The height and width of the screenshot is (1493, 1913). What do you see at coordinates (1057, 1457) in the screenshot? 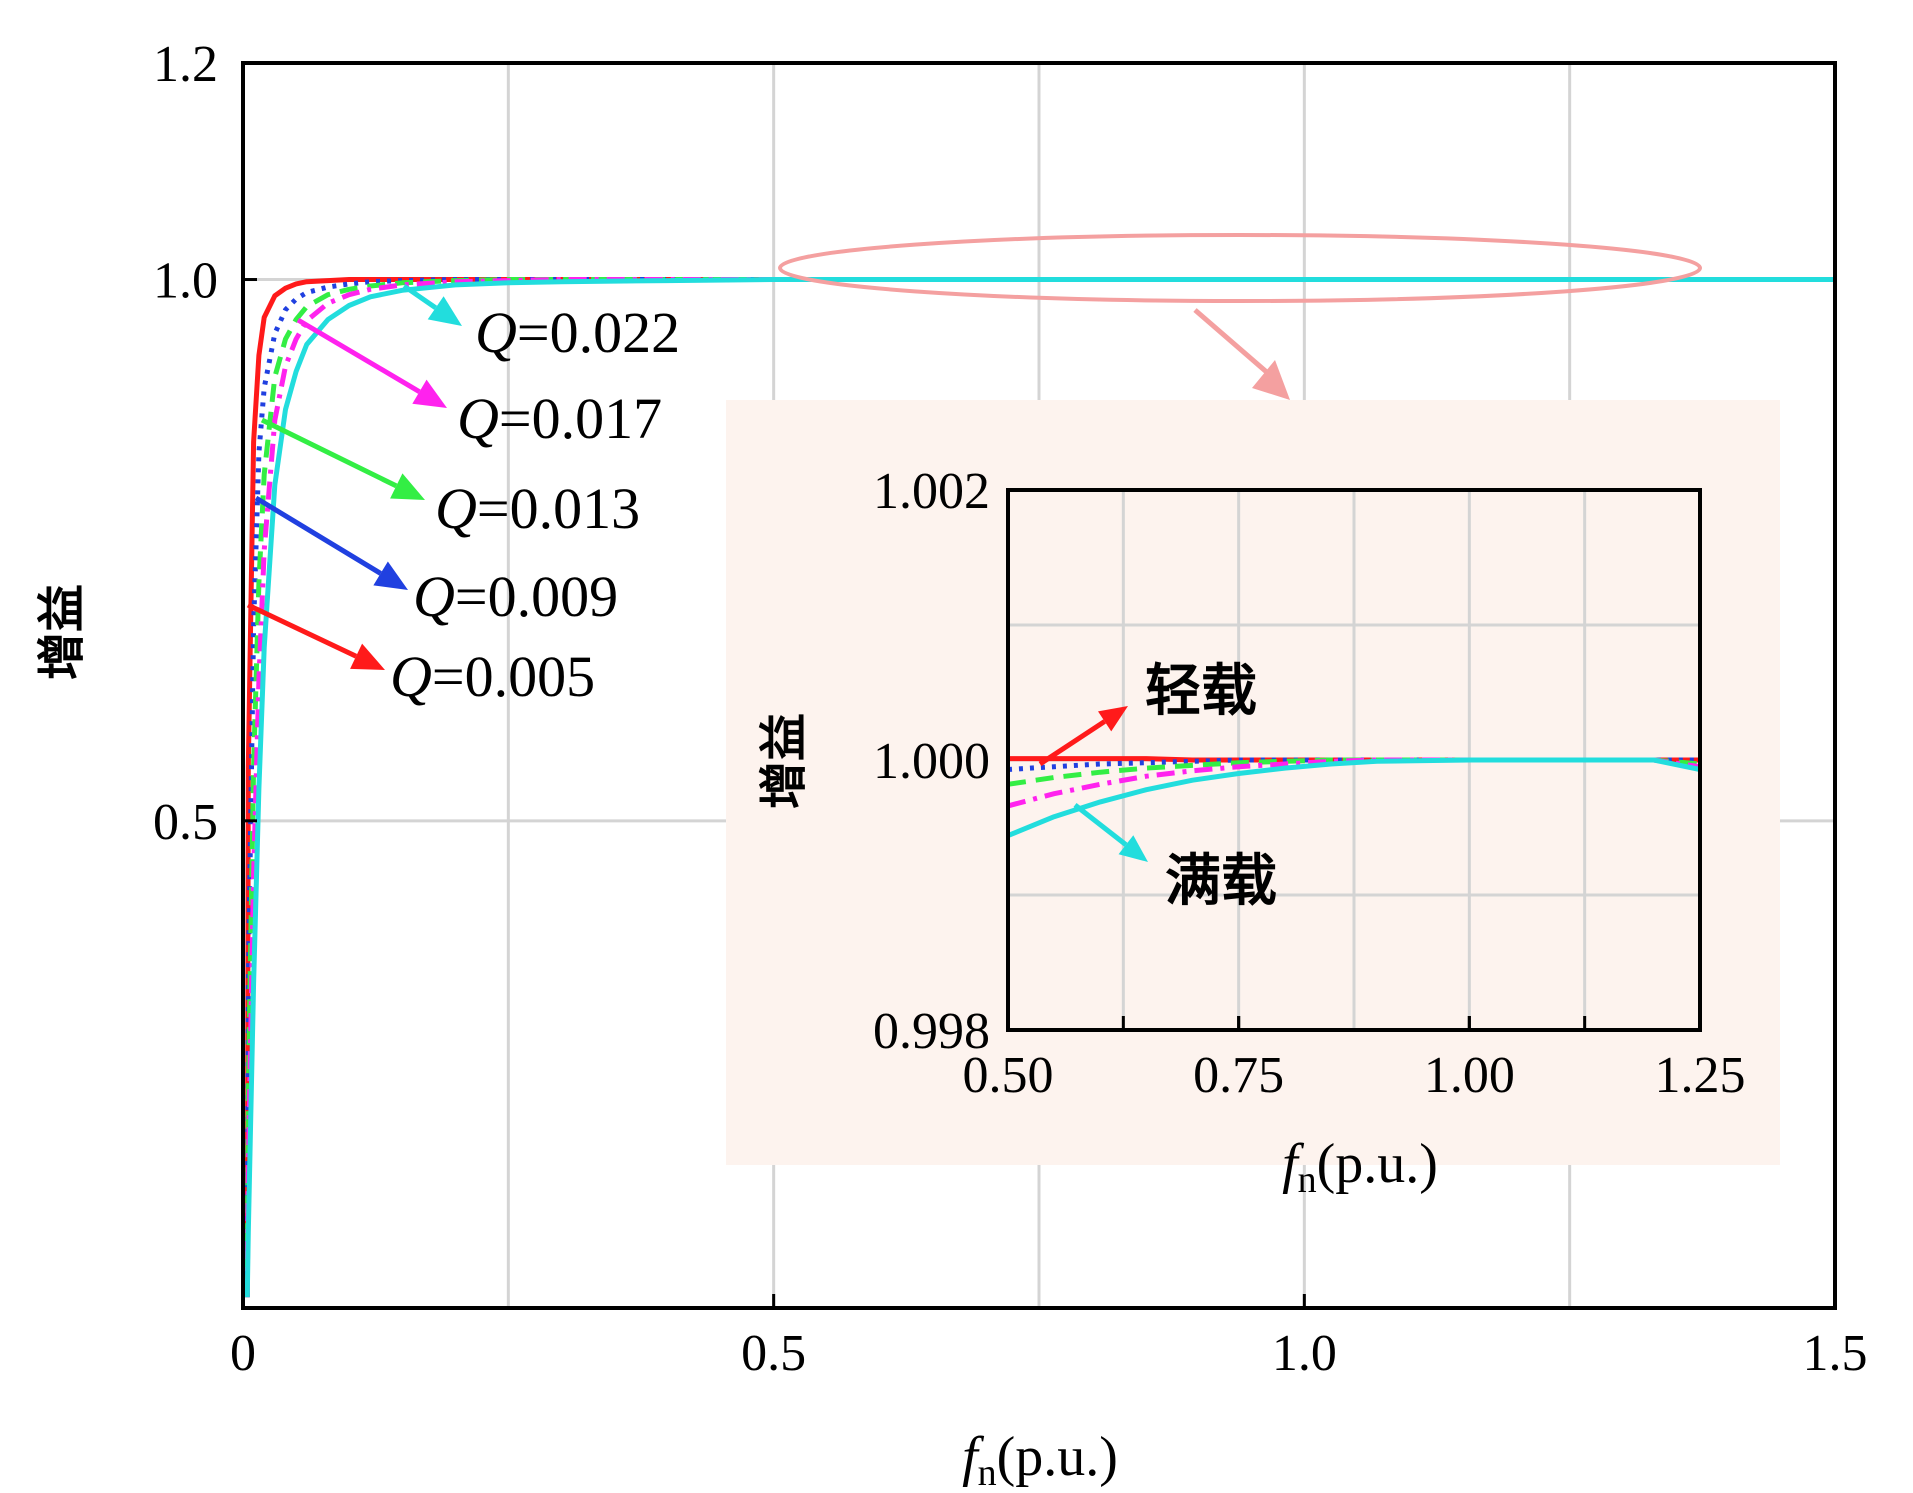
I see `main-xlabel-rest: (p.u.)` at bounding box center [1057, 1457].